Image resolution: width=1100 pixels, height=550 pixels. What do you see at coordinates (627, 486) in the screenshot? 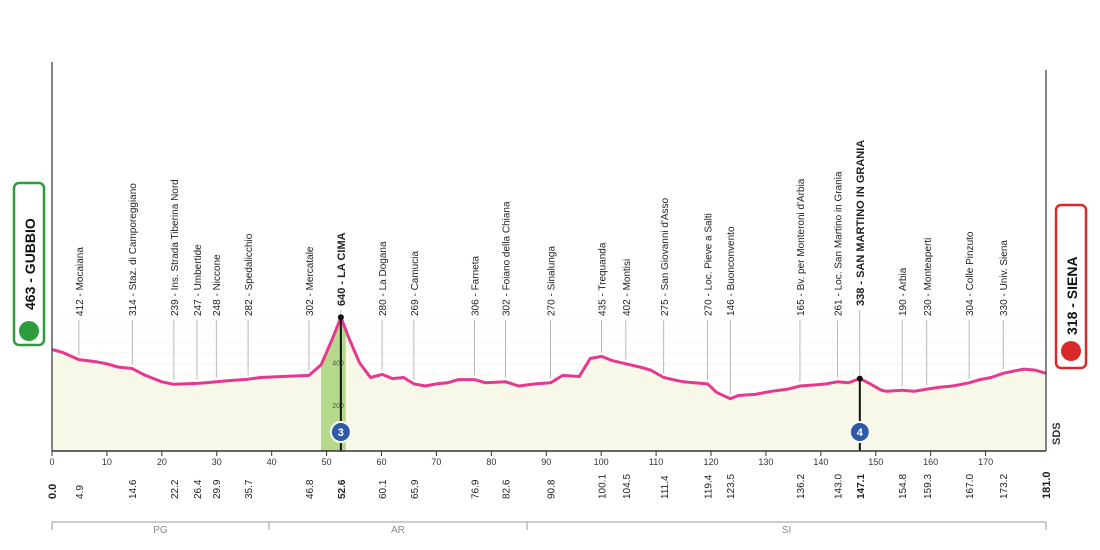
I see `waypoint-km-label: 104.5` at bounding box center [627, 486].